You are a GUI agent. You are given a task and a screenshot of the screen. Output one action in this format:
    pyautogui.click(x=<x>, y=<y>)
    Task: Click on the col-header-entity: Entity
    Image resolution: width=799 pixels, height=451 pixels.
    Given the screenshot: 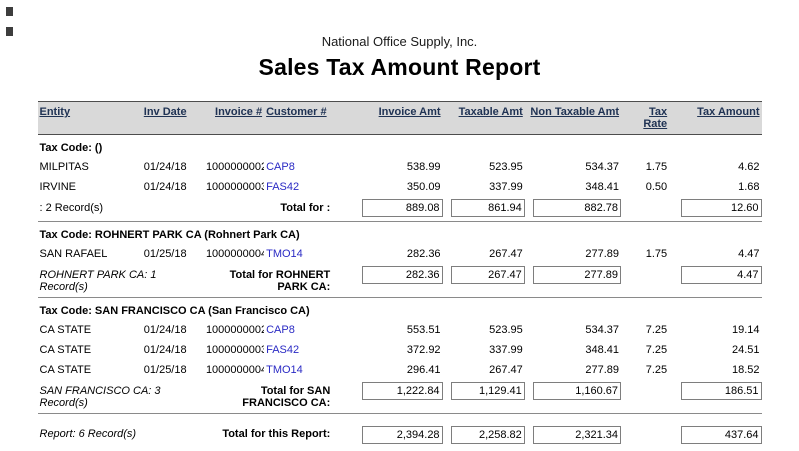 What is the action you would take?
    pyautogui.click(x=89, y=118)
    